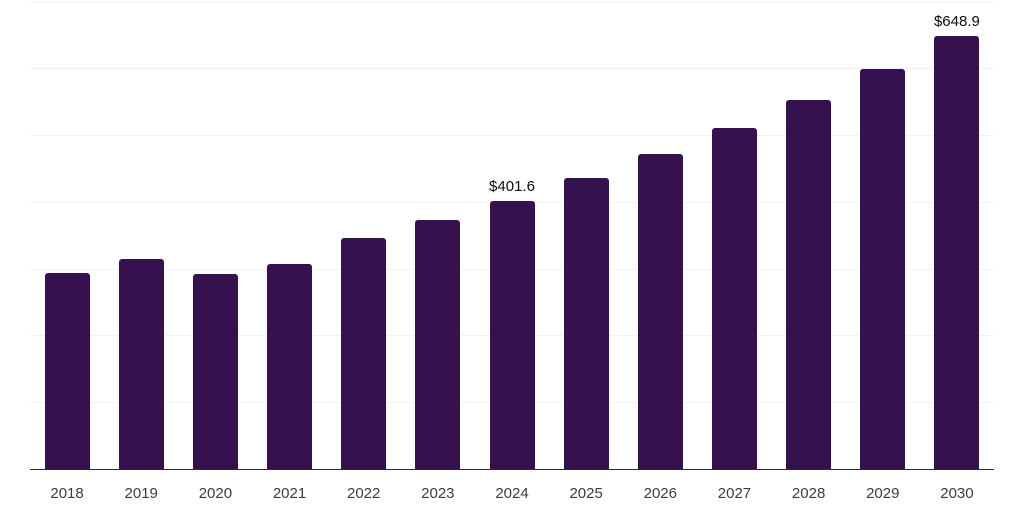  I want to click on bar-2026, so click(660, 311).